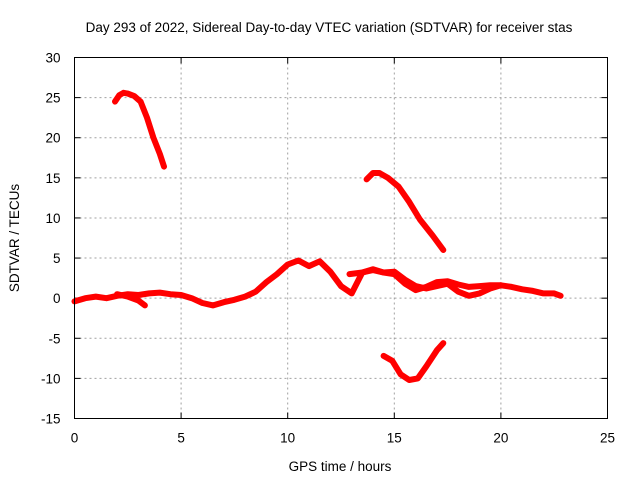 This screenshot has height=480, width=640. I want to click on x-tick-label: 15, so click(394, 438).